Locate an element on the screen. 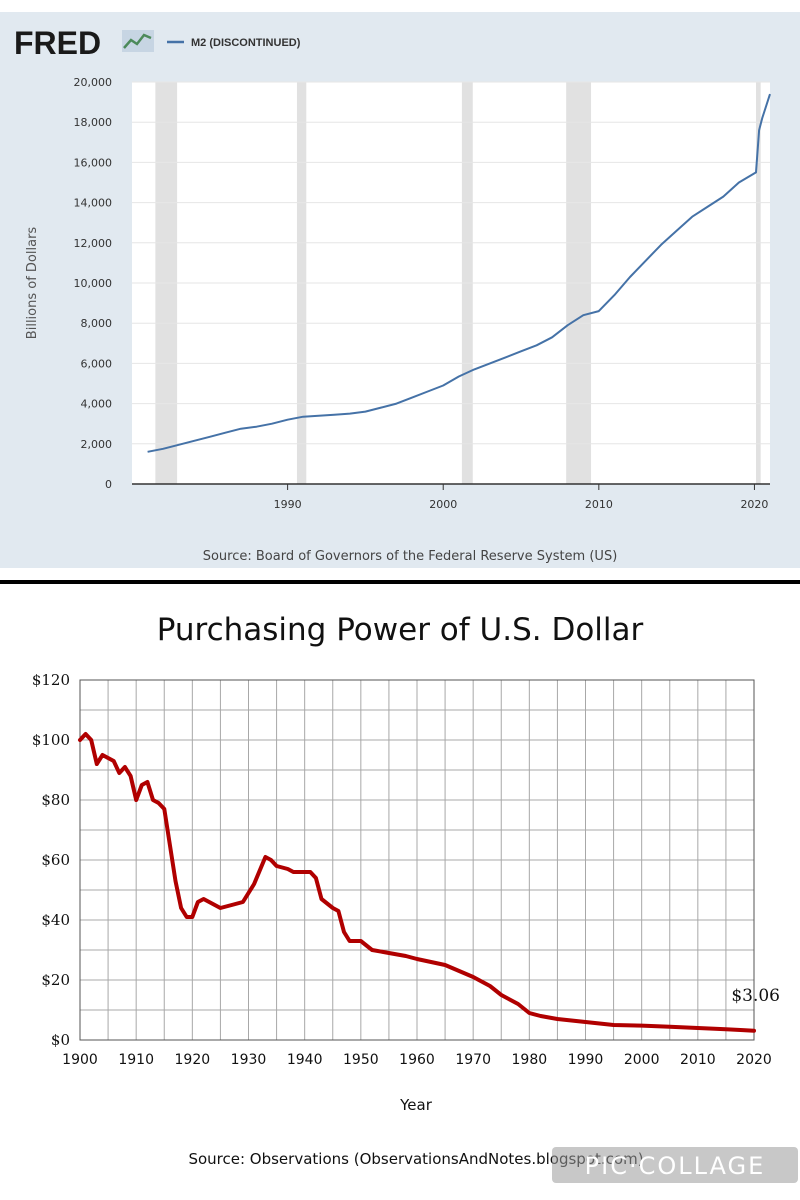 This screenshot has height=1200, width=800. x-tick-label: 1920 is located at coordinates (193, 1060).